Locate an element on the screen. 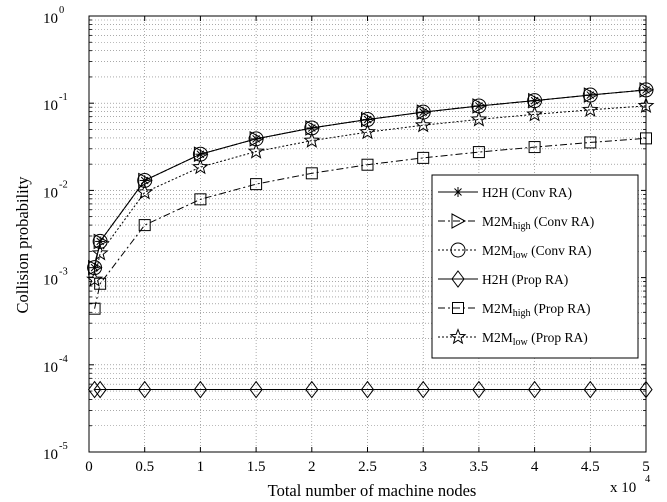 The width and height of the screenshot is (667, 502). legend-label: H2H (Prop RA) is located at coordinates (525, 279).